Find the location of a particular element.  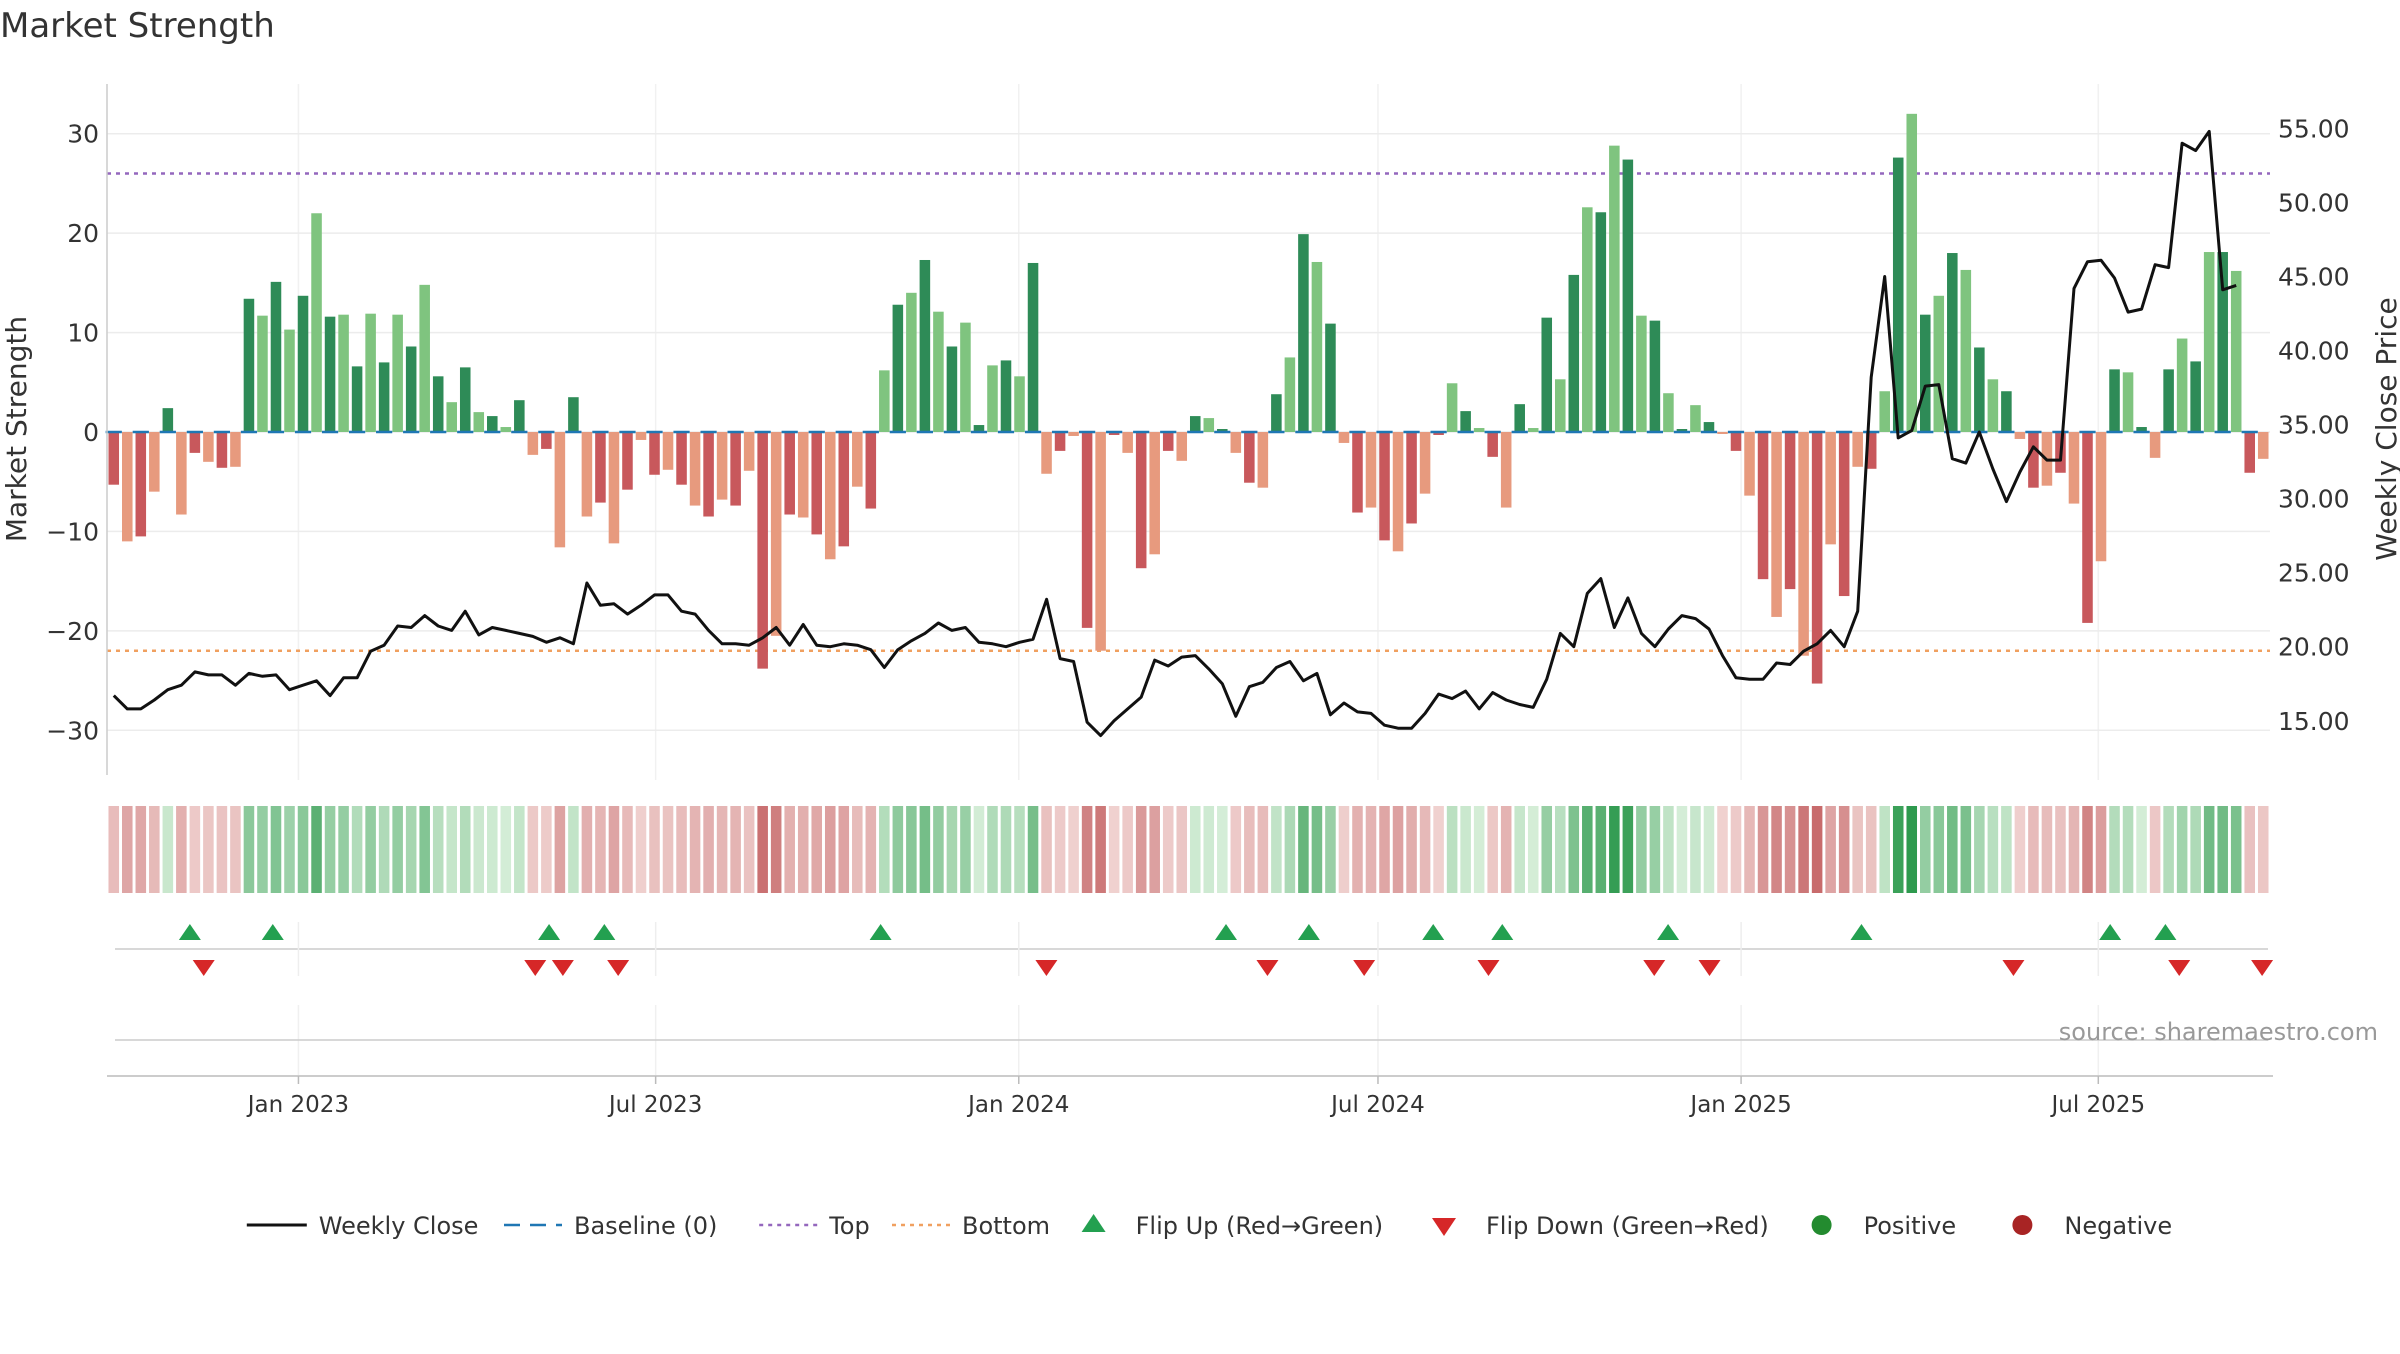

legend-swatch-triangle-up is located at coordinates (1093, 1223).